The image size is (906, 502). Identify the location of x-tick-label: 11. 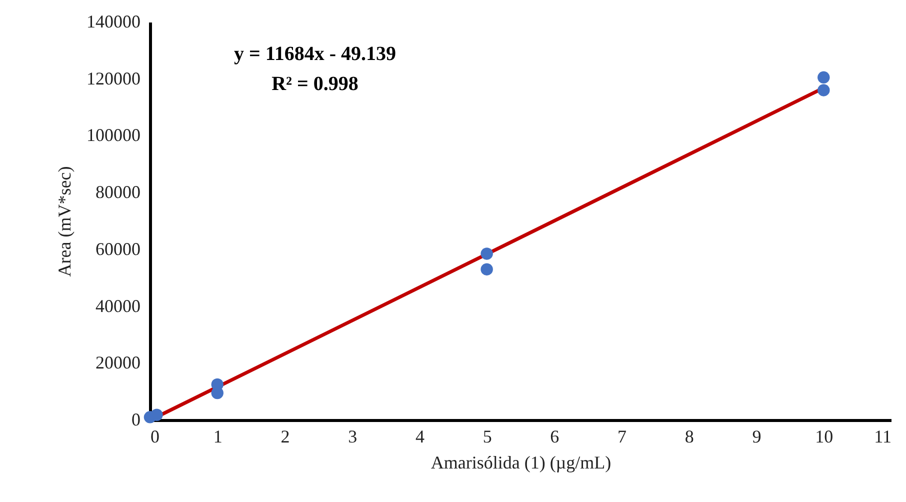
(883, 436).